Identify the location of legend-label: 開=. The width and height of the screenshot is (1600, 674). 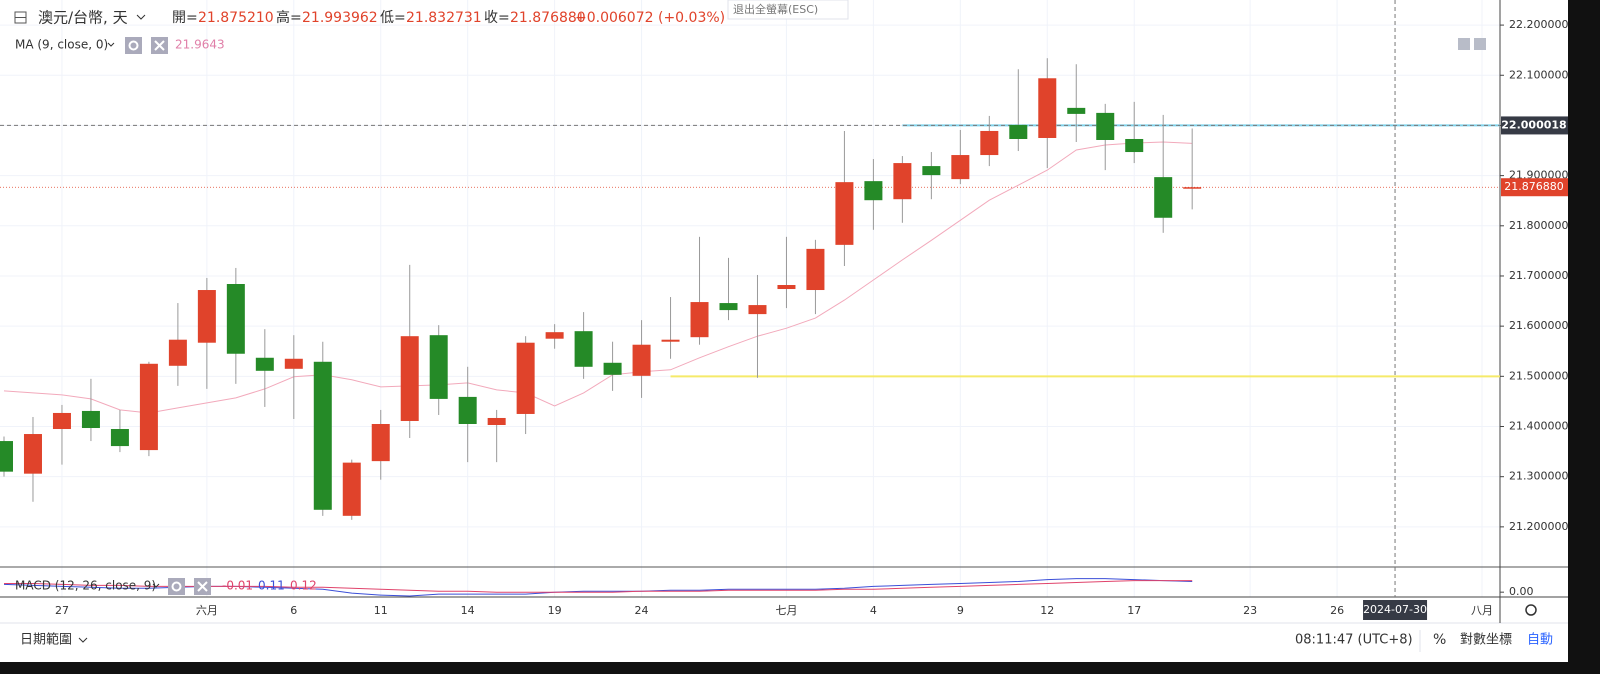
(185, 18).